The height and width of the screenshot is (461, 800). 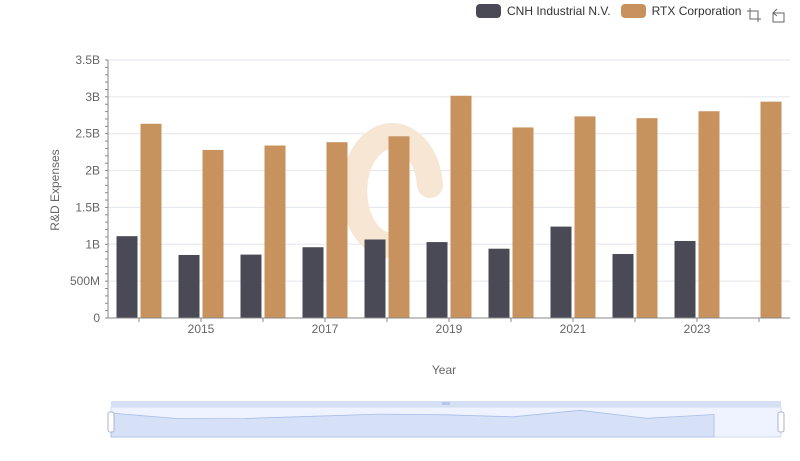 I want to click on y-axis: 0 500M 1B 1.5B 2B 2.5B 3B 3.5B, so click(x=89, y=189).